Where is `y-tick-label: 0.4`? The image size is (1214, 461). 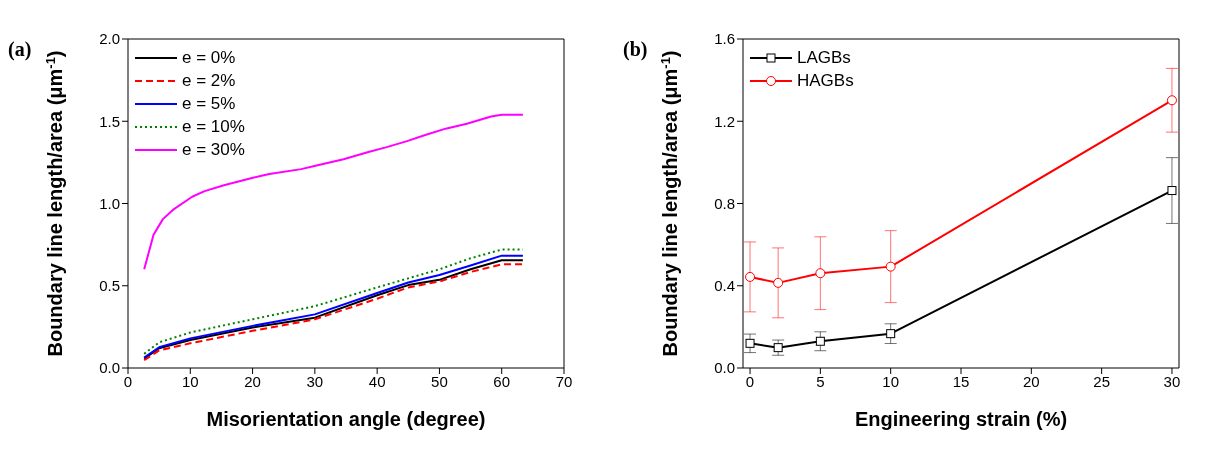
y-tick-label: 0.4 is located at coordinates (724, 286).